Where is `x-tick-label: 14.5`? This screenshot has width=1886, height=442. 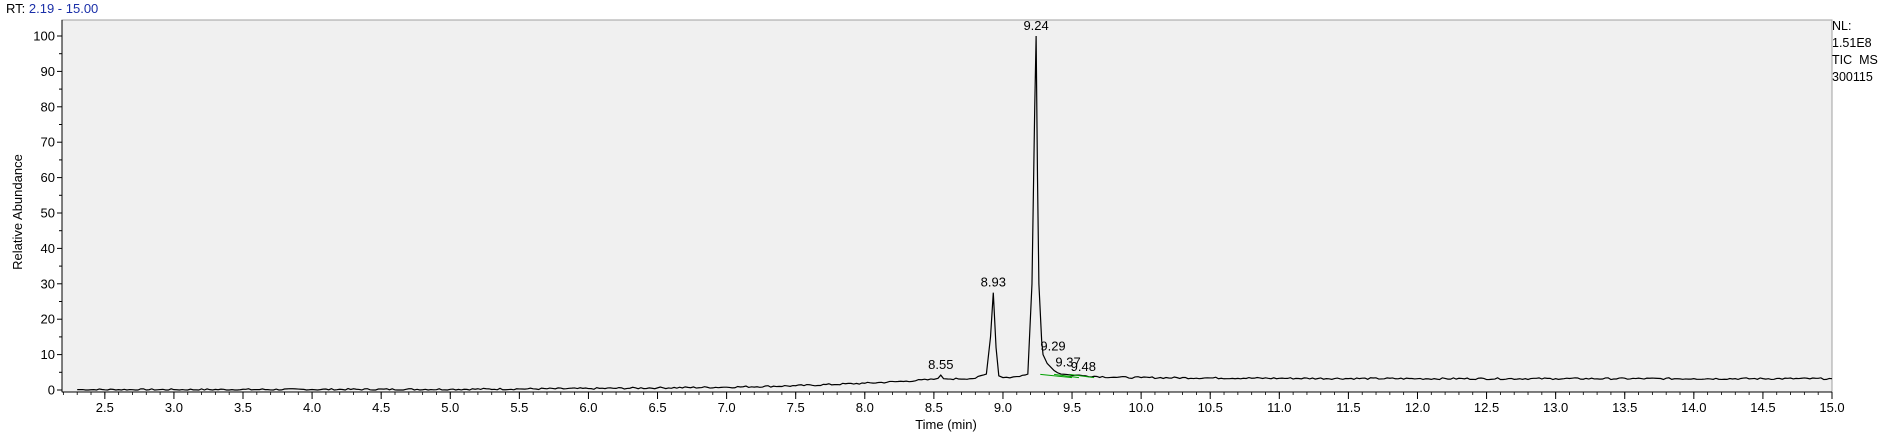
x-tick-label: 14.5 is located at coordinates (1762, 407).